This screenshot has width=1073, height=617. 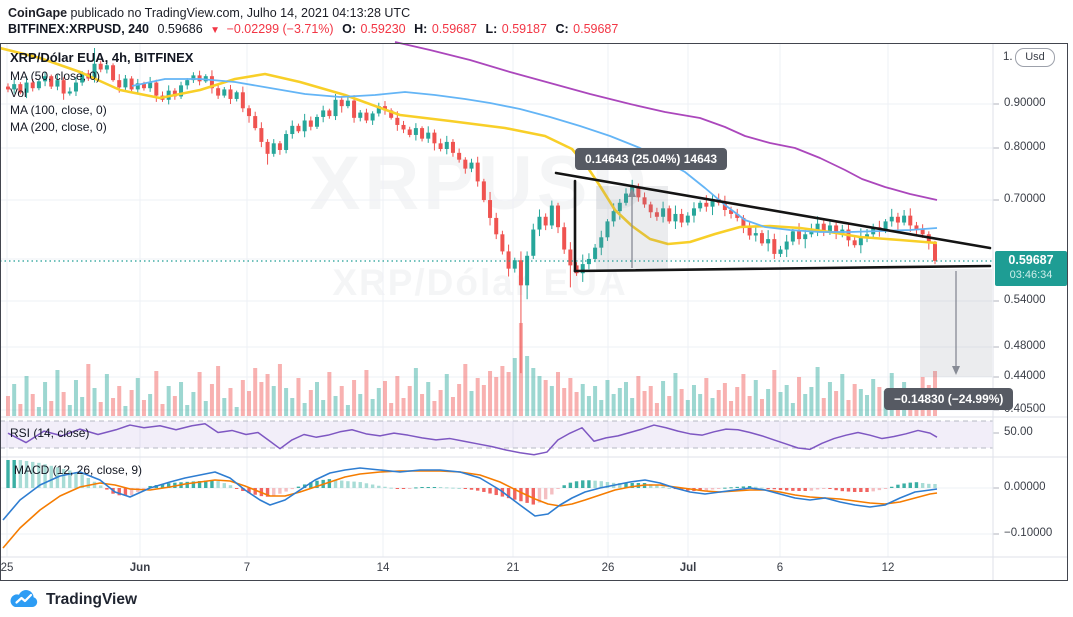 What do you see at coordinates (1035, 57) in the screenshot?
I see `currency-toggle-button: Usd` at bounding box center [1035, 57].